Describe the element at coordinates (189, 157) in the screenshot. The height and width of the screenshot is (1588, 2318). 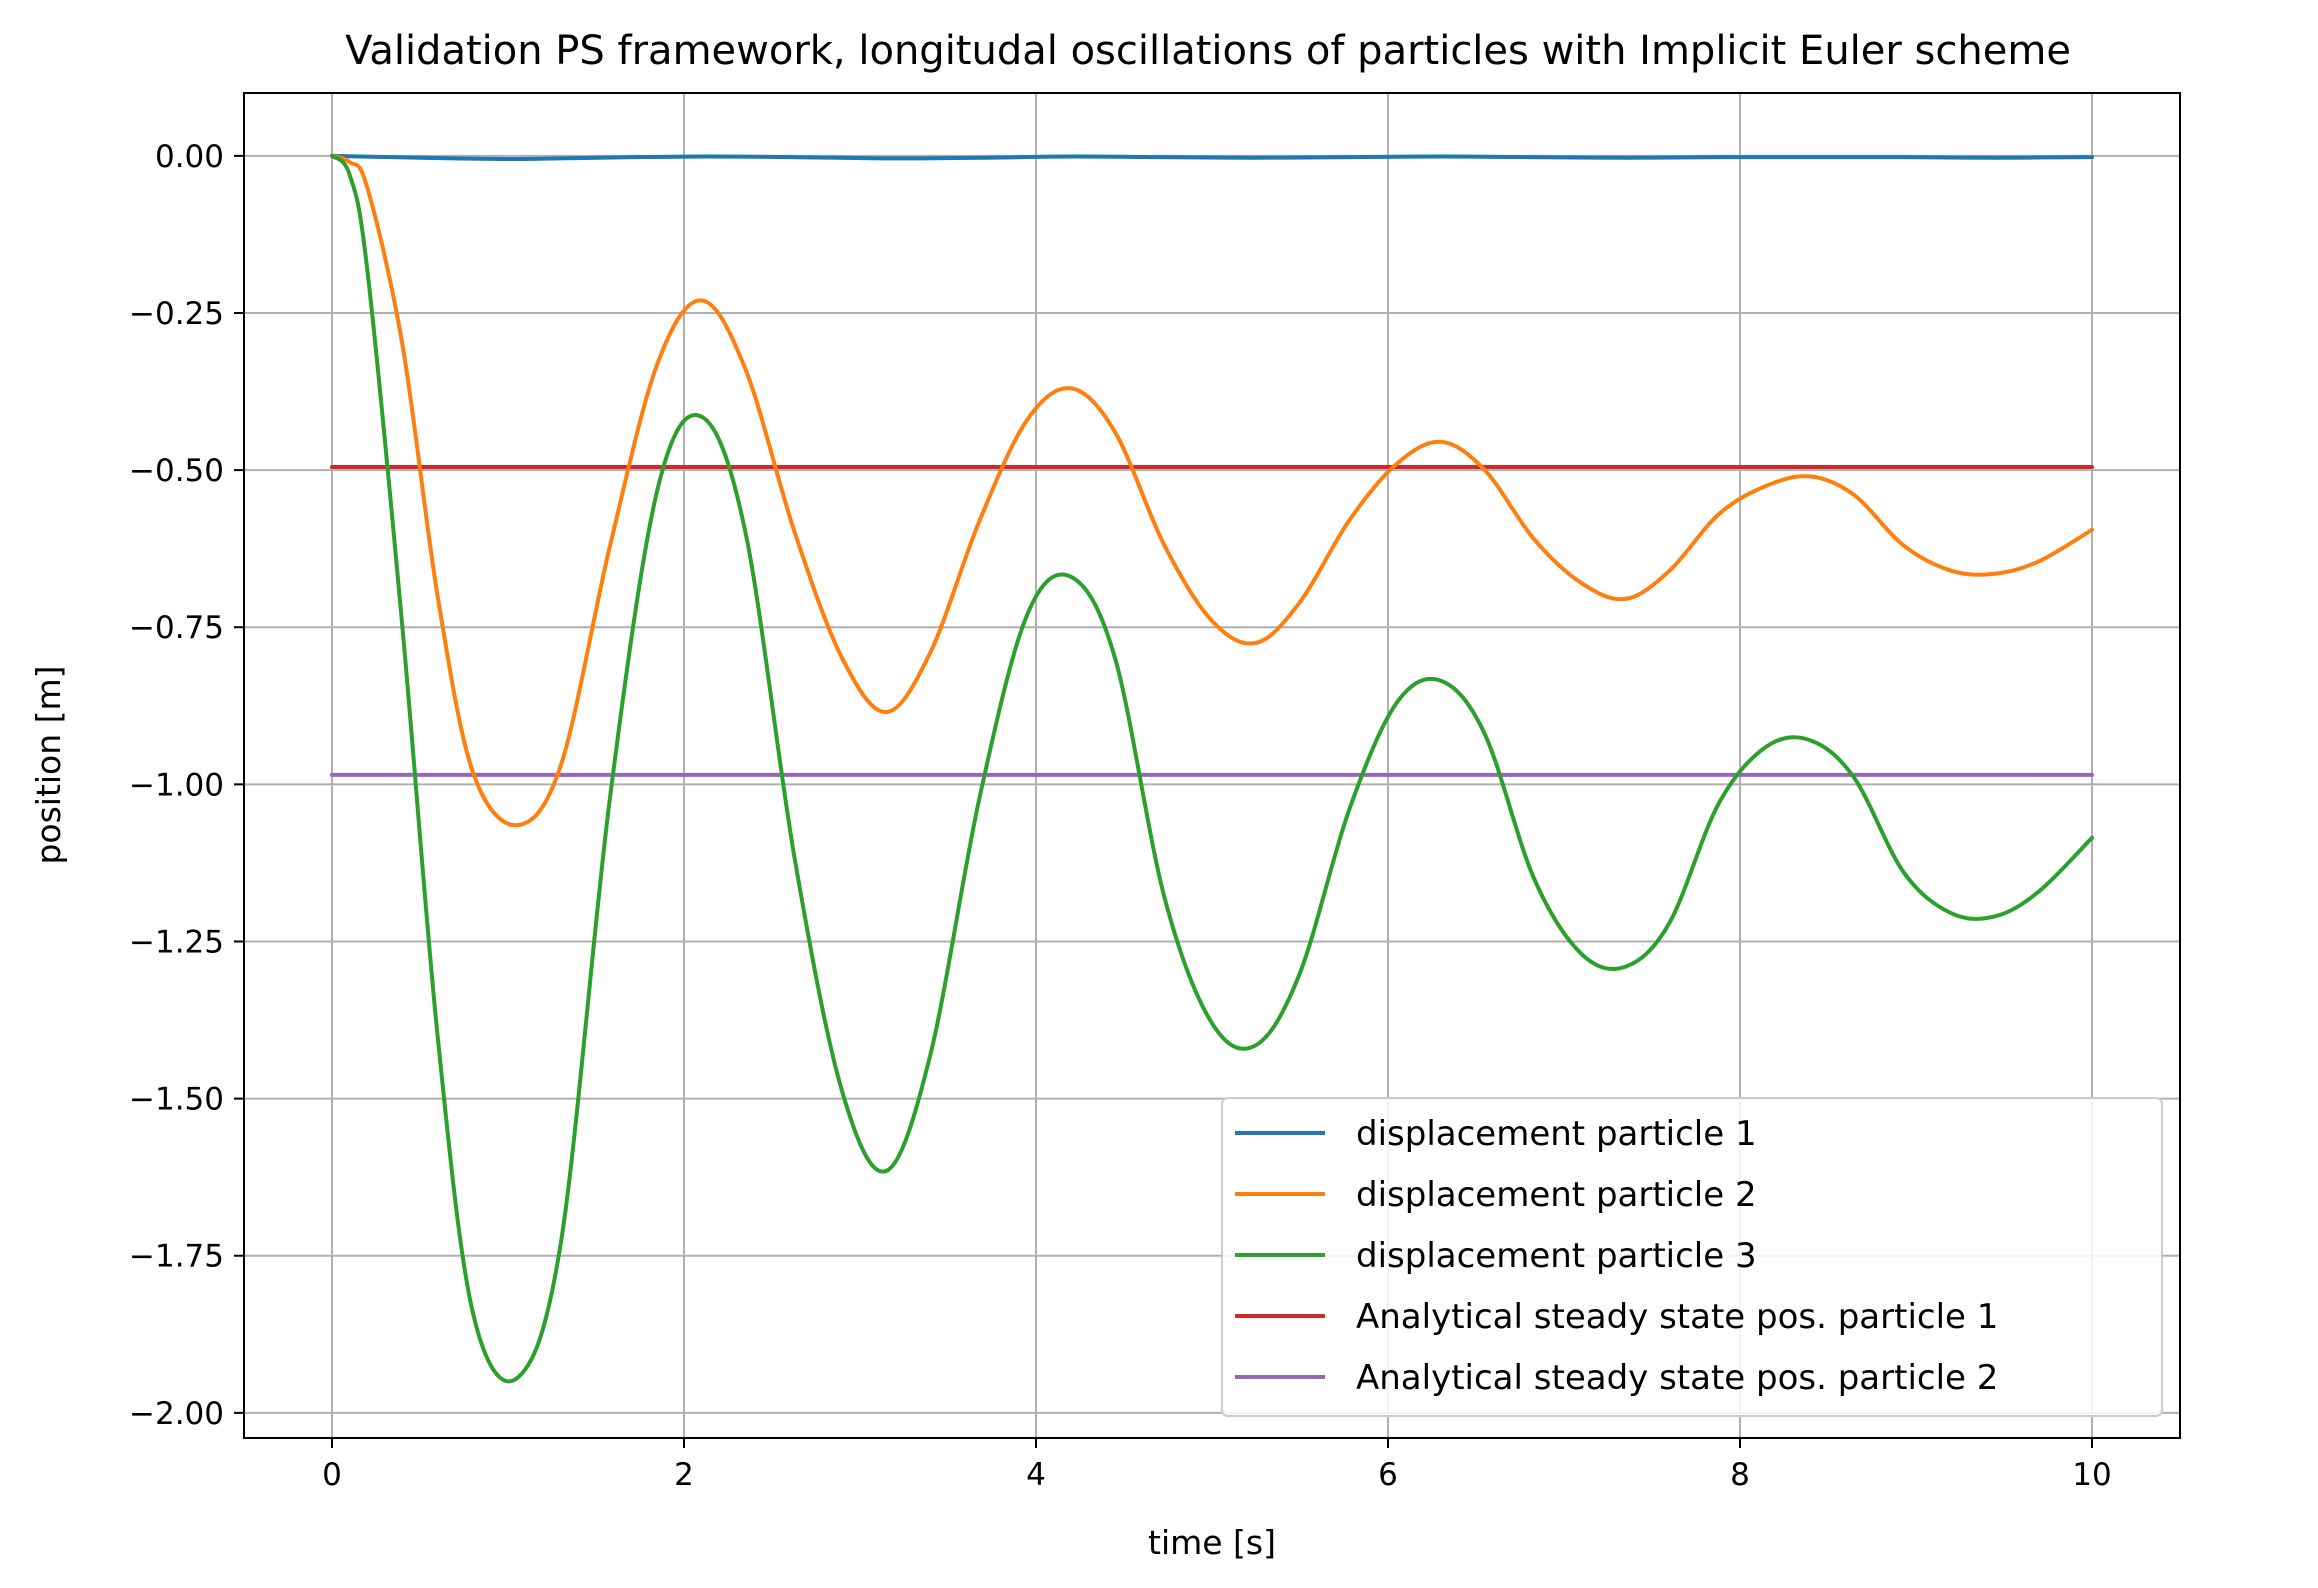
I see `y-tick-label: 0.00` at that location.